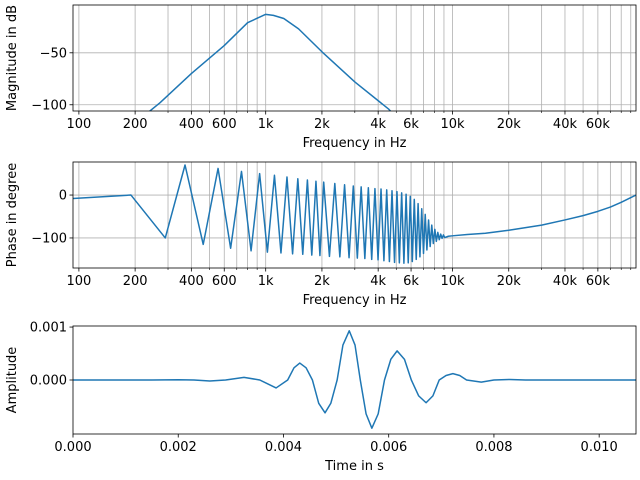 The image size is (640, 480). I want to click on x-tick-label: 0.008, so click(493, 447).